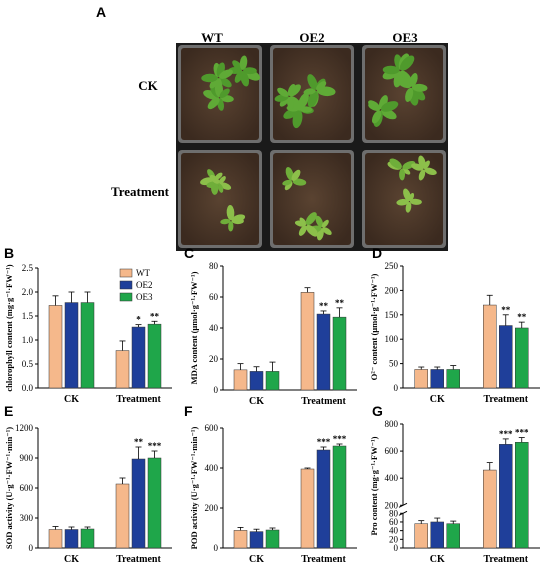 Image resolution: width=550 pixels, height=568 pixels. Describe the element at coordinates (392, 315) in the screenshot. I see `y-tick-label: 150` at that location.